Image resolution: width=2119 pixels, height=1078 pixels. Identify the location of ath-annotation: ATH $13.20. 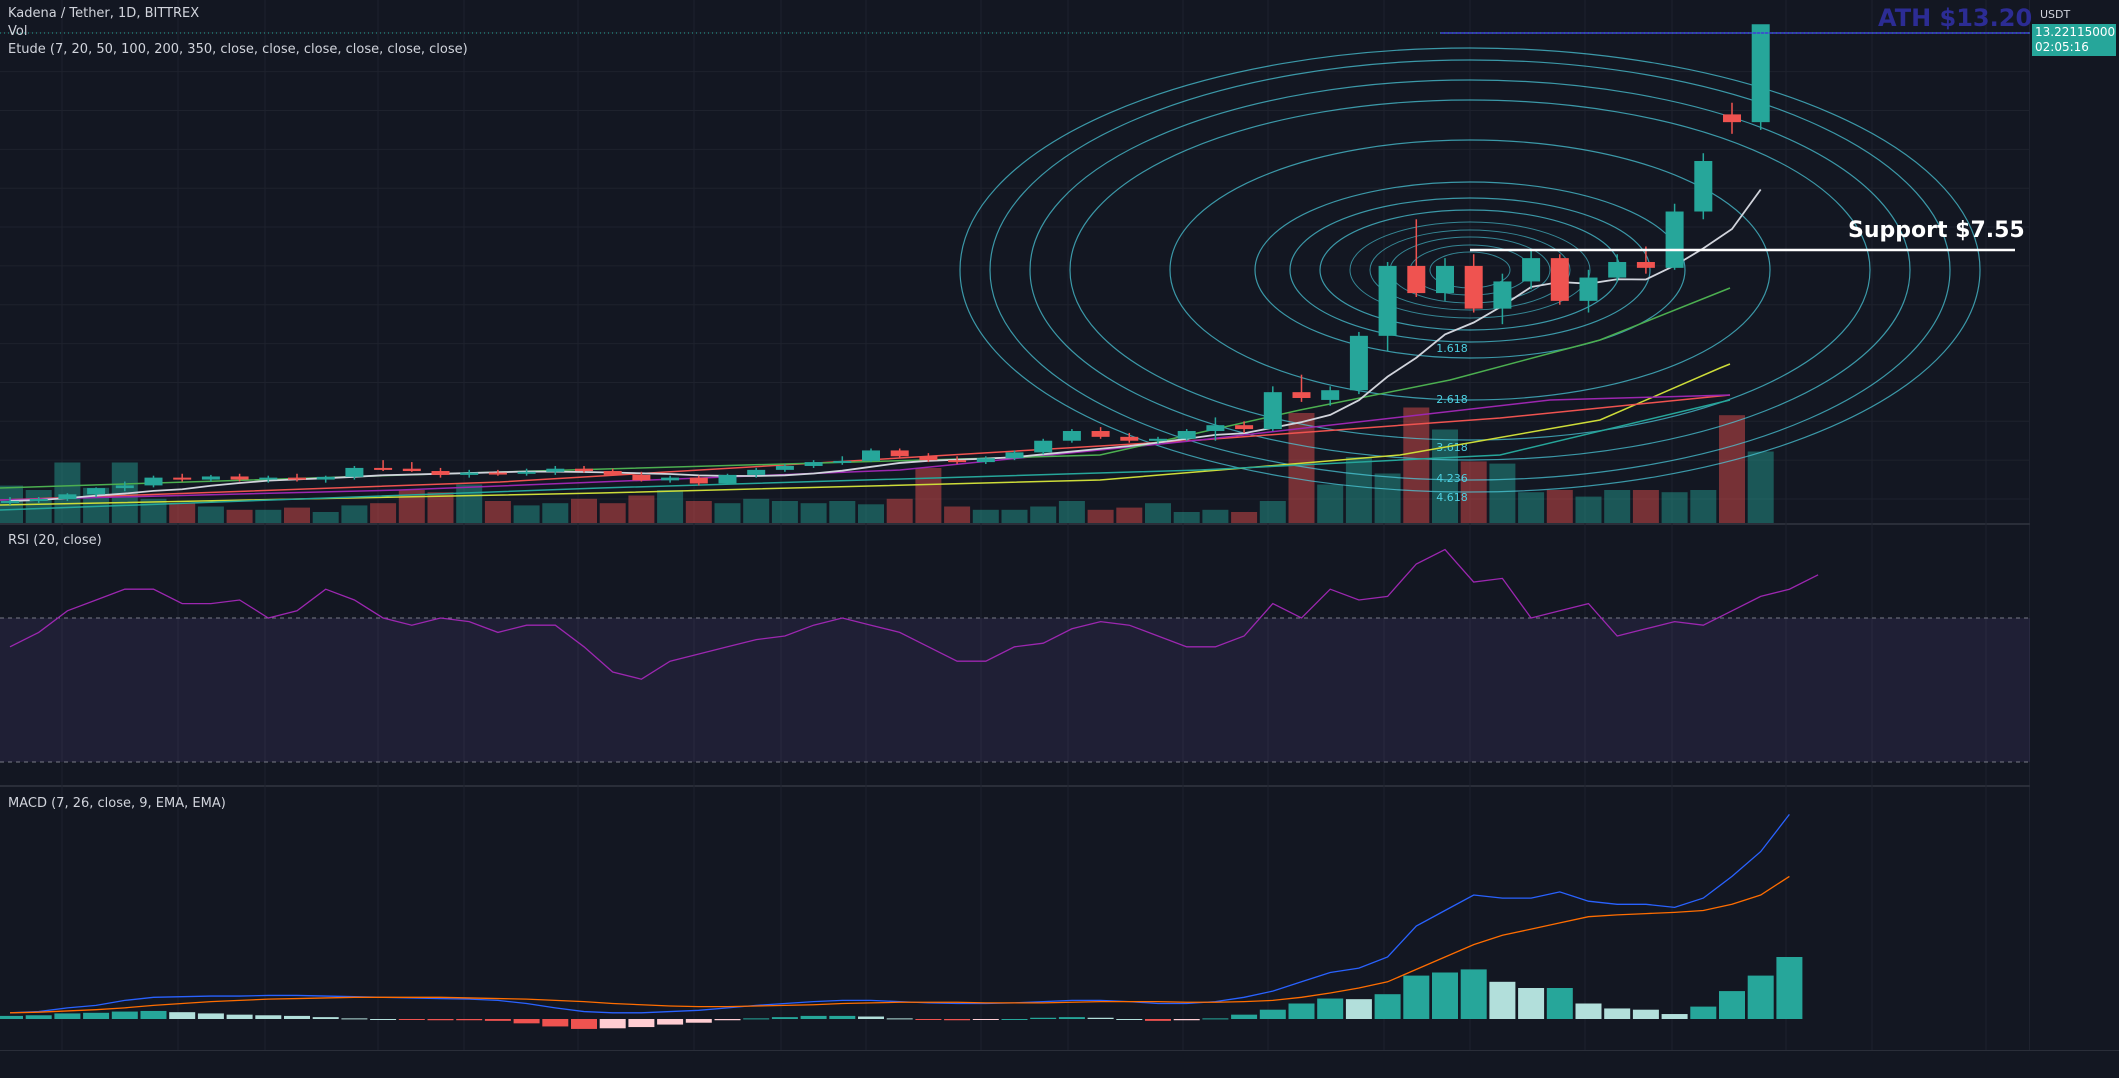
(1955, 18).